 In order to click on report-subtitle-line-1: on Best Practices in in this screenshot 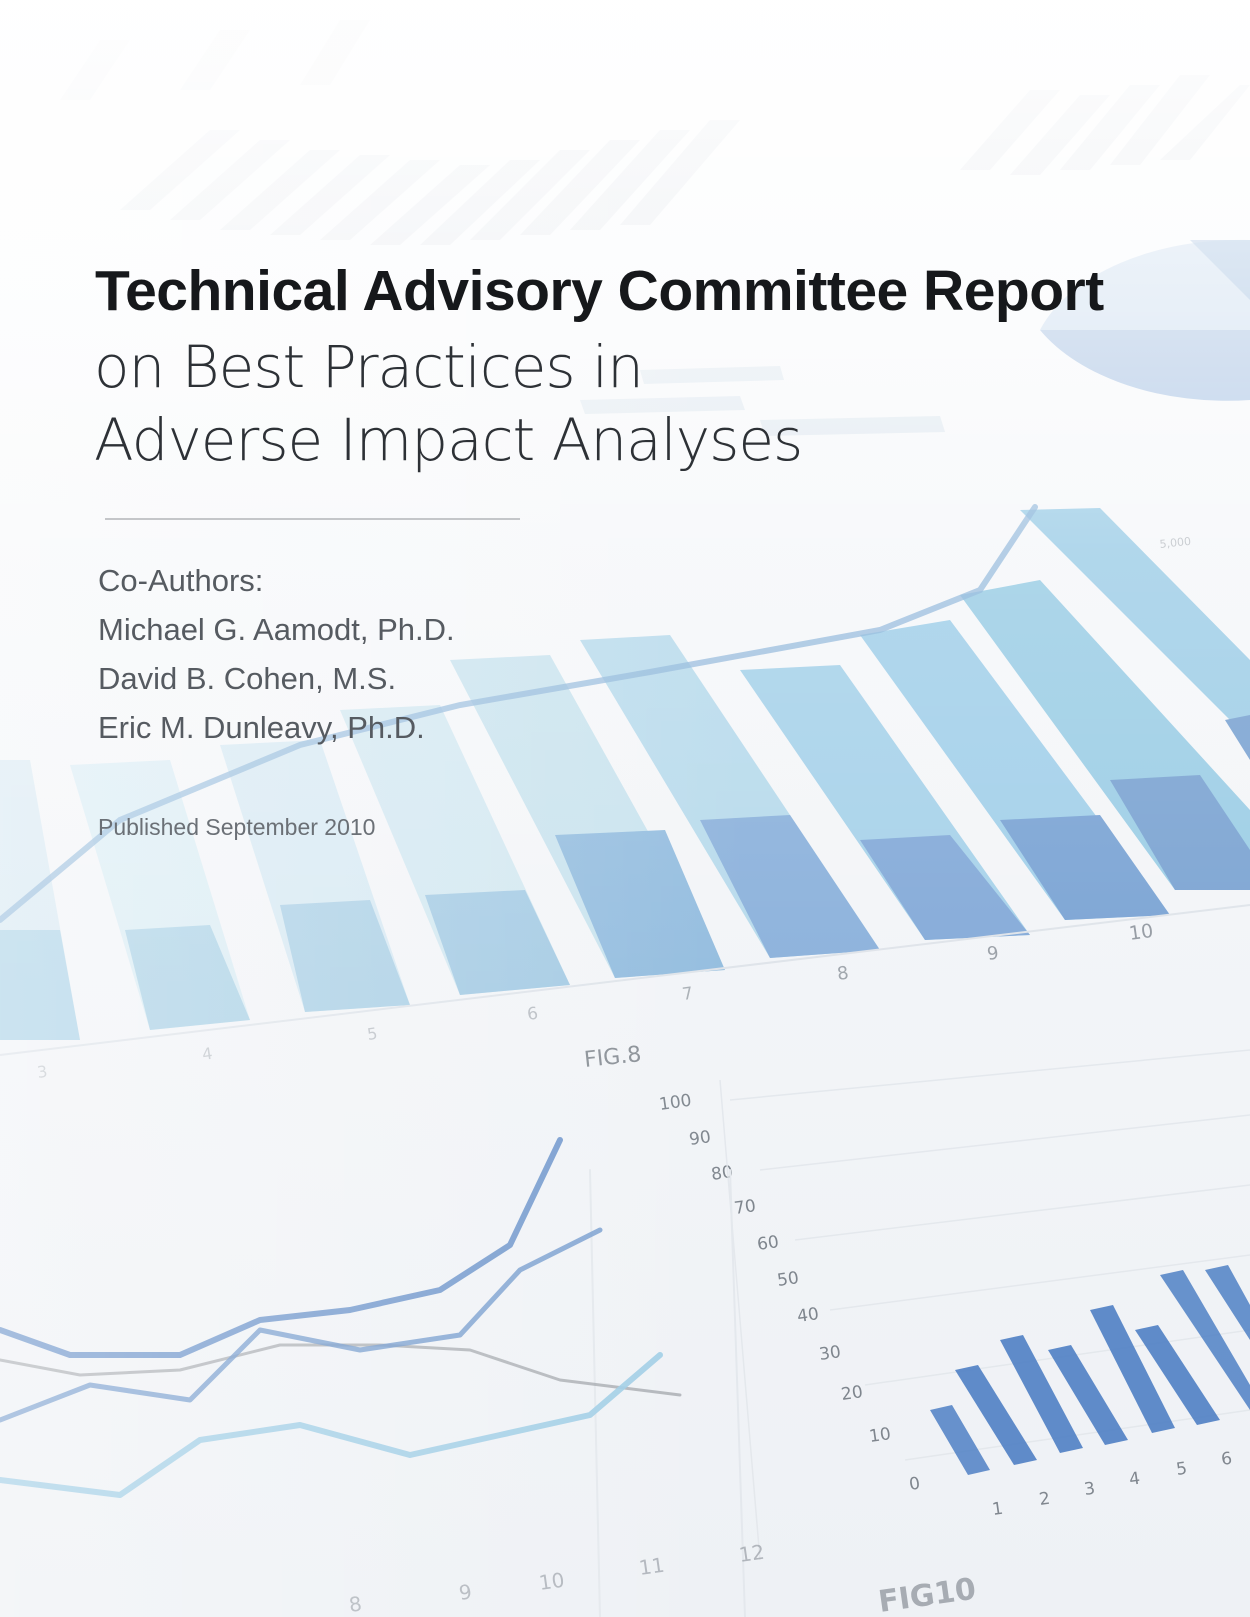, I will do `click(369, 367)`.